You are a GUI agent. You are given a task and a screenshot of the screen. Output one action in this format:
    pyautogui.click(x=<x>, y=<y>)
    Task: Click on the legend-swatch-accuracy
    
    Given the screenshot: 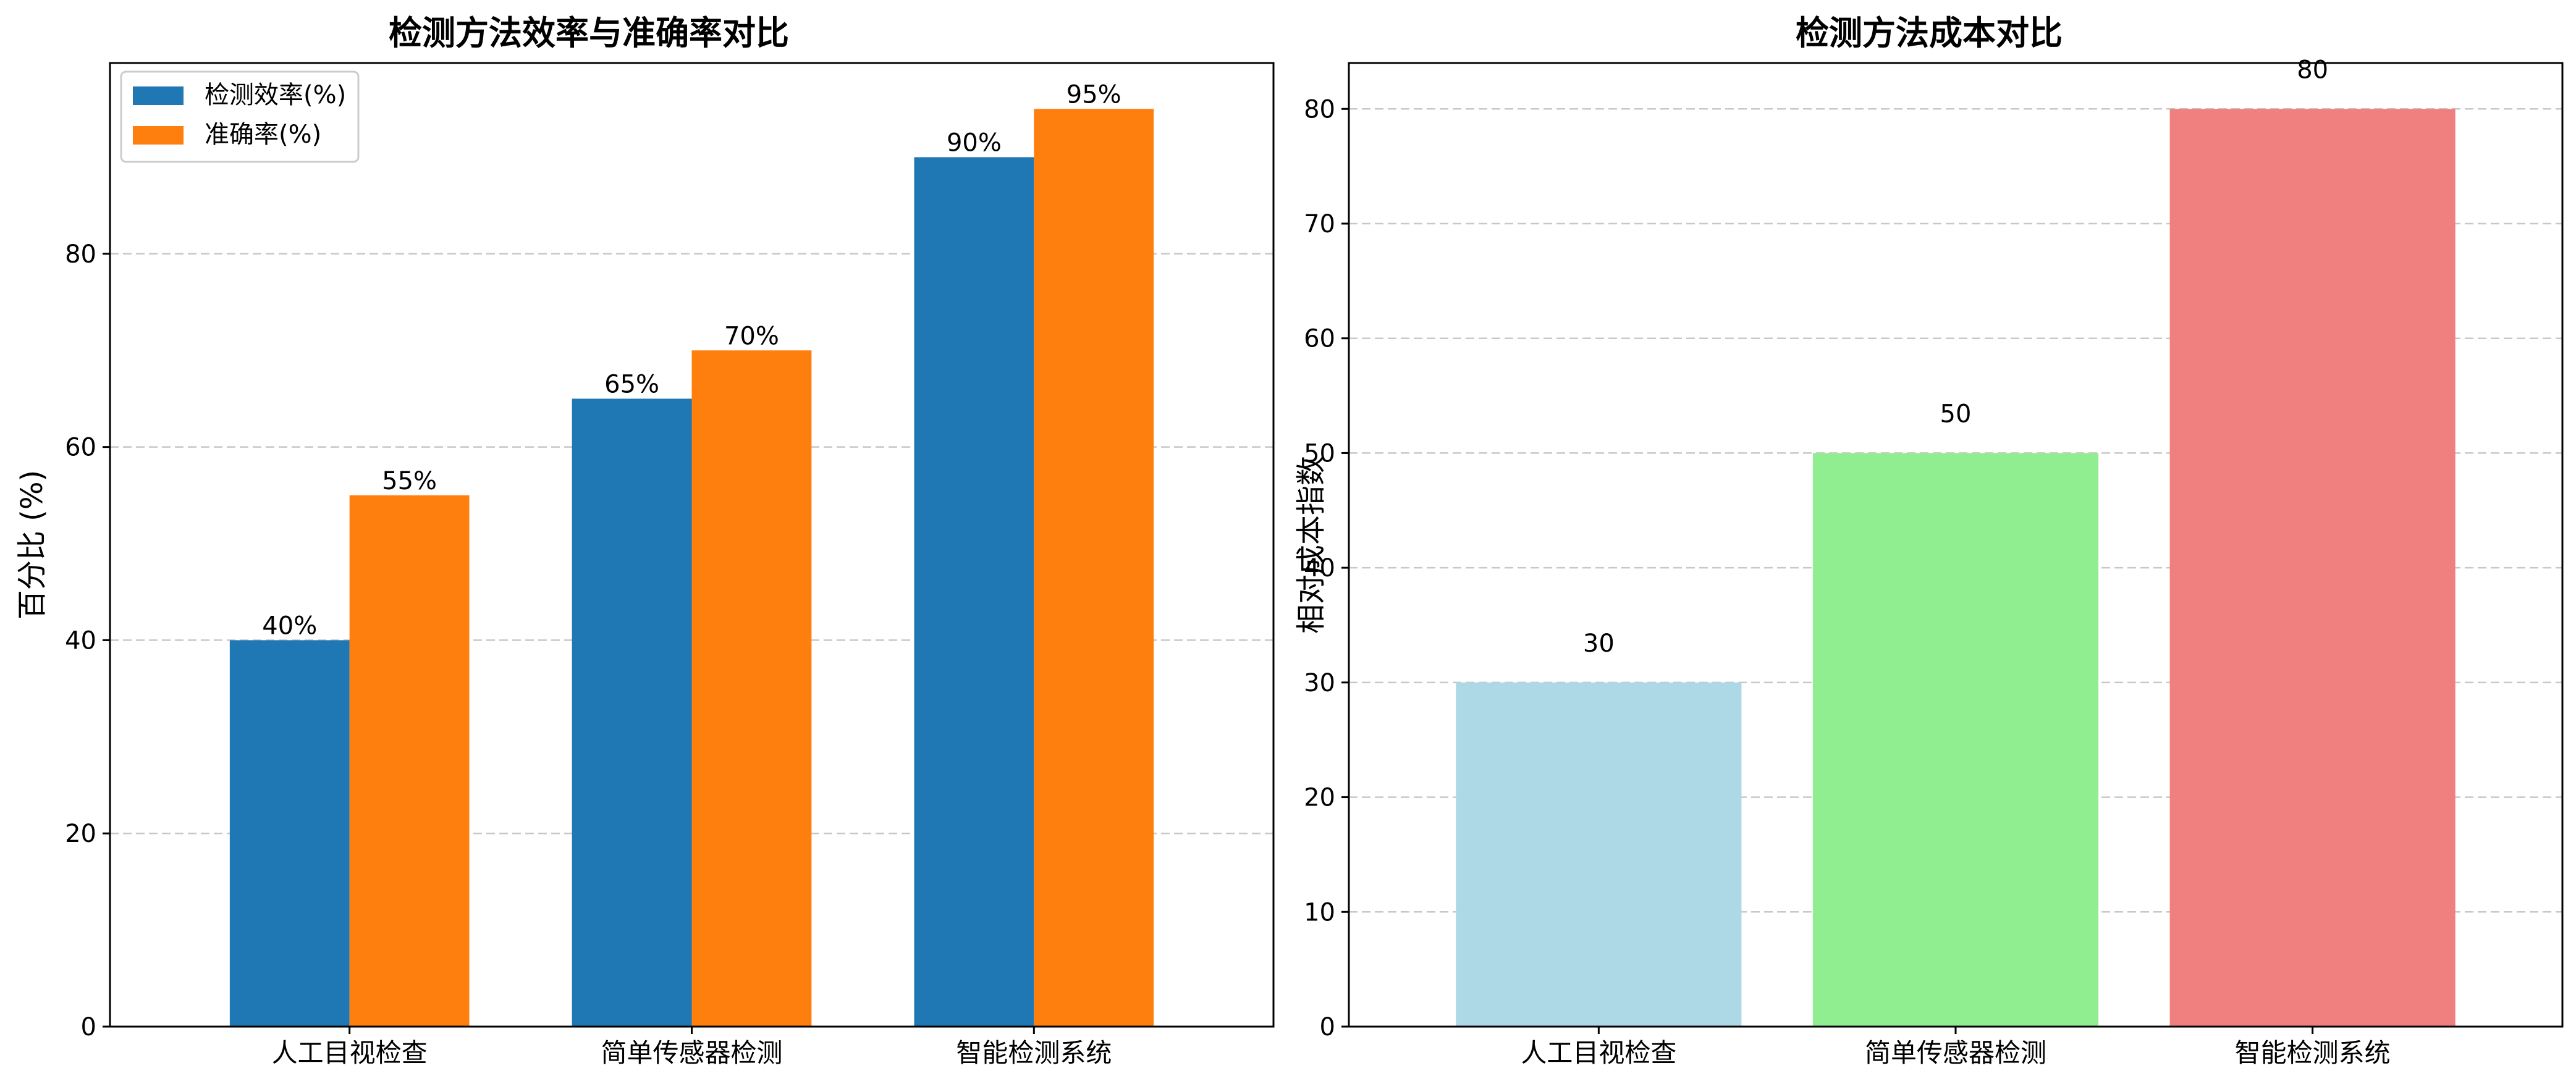 What is the action you would take?
    pyautogui.click(x=158, y=135)
    